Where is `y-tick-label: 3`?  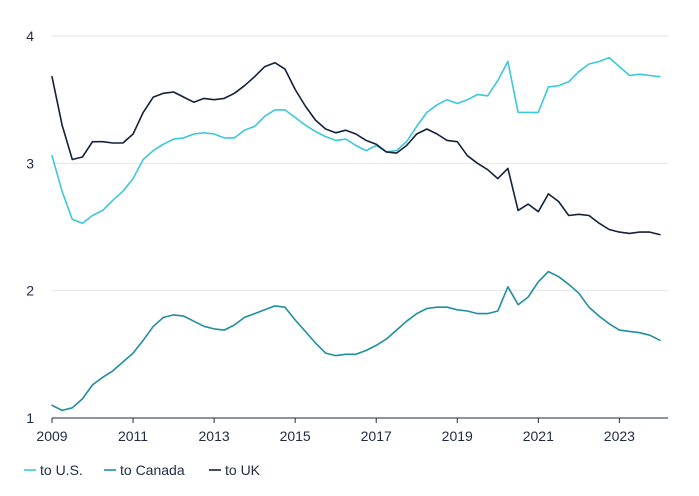
y-tick-label: 3 is located at coordinates (30, 163).